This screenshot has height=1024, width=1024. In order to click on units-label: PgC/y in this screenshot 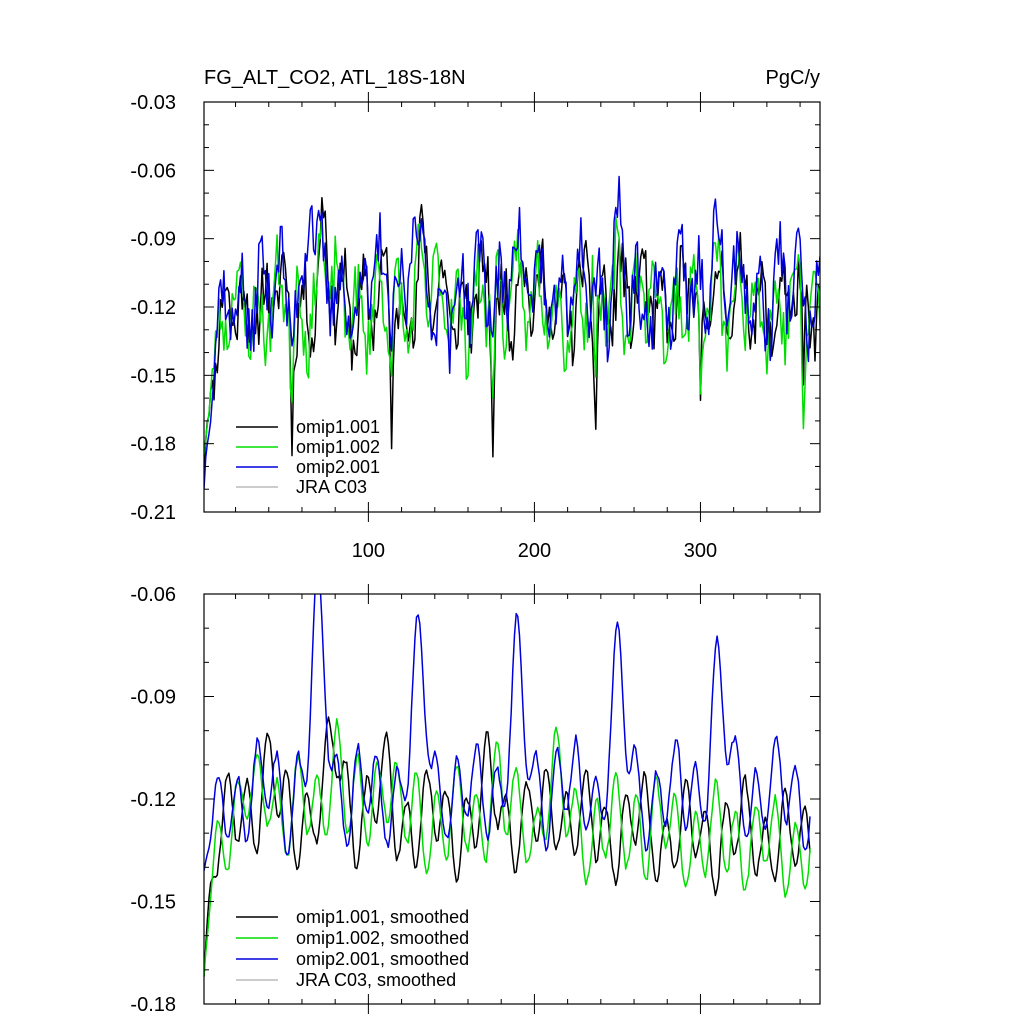, I will do `click(793, 78)`.